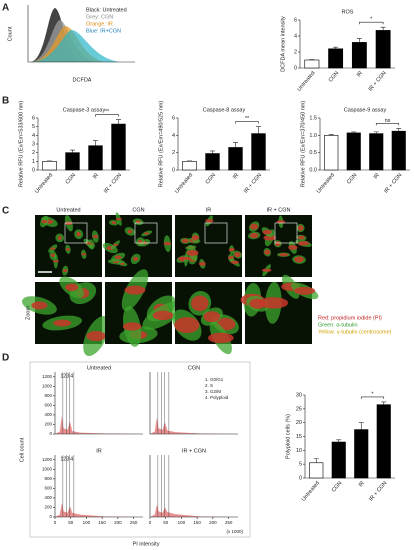  What do you see at coordinates (67, 459) in the screenshot?
I see `gate-label: 3` at bounding box center [67, 459].